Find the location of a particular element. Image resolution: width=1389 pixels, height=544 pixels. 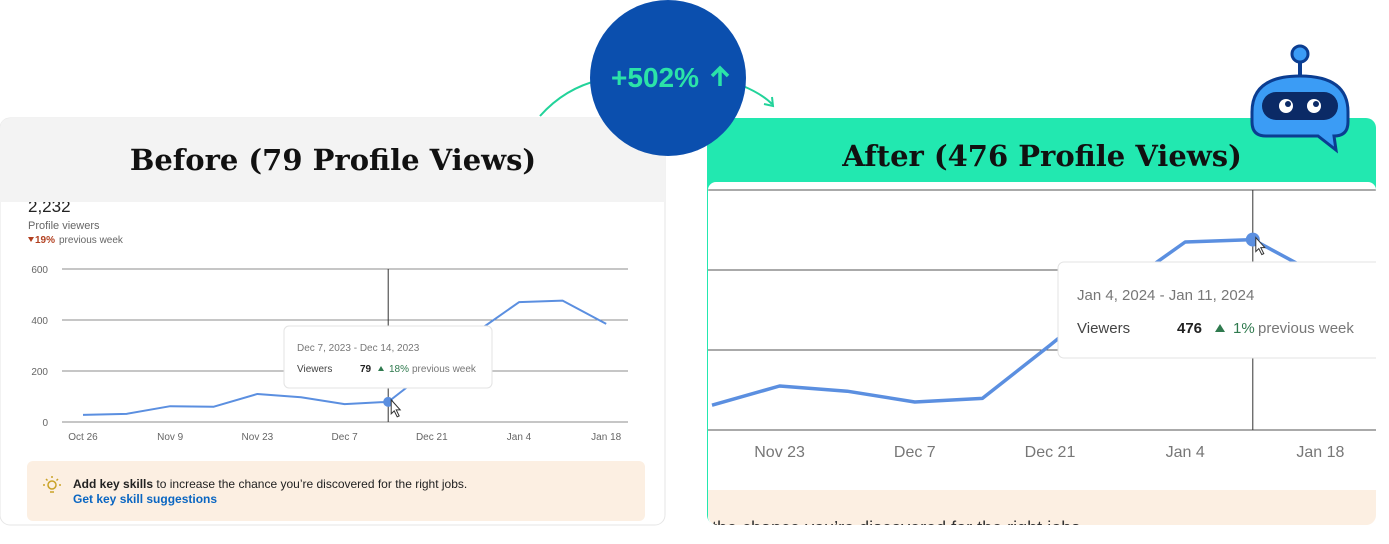

skills-banner is located at coordinates (336, 491).